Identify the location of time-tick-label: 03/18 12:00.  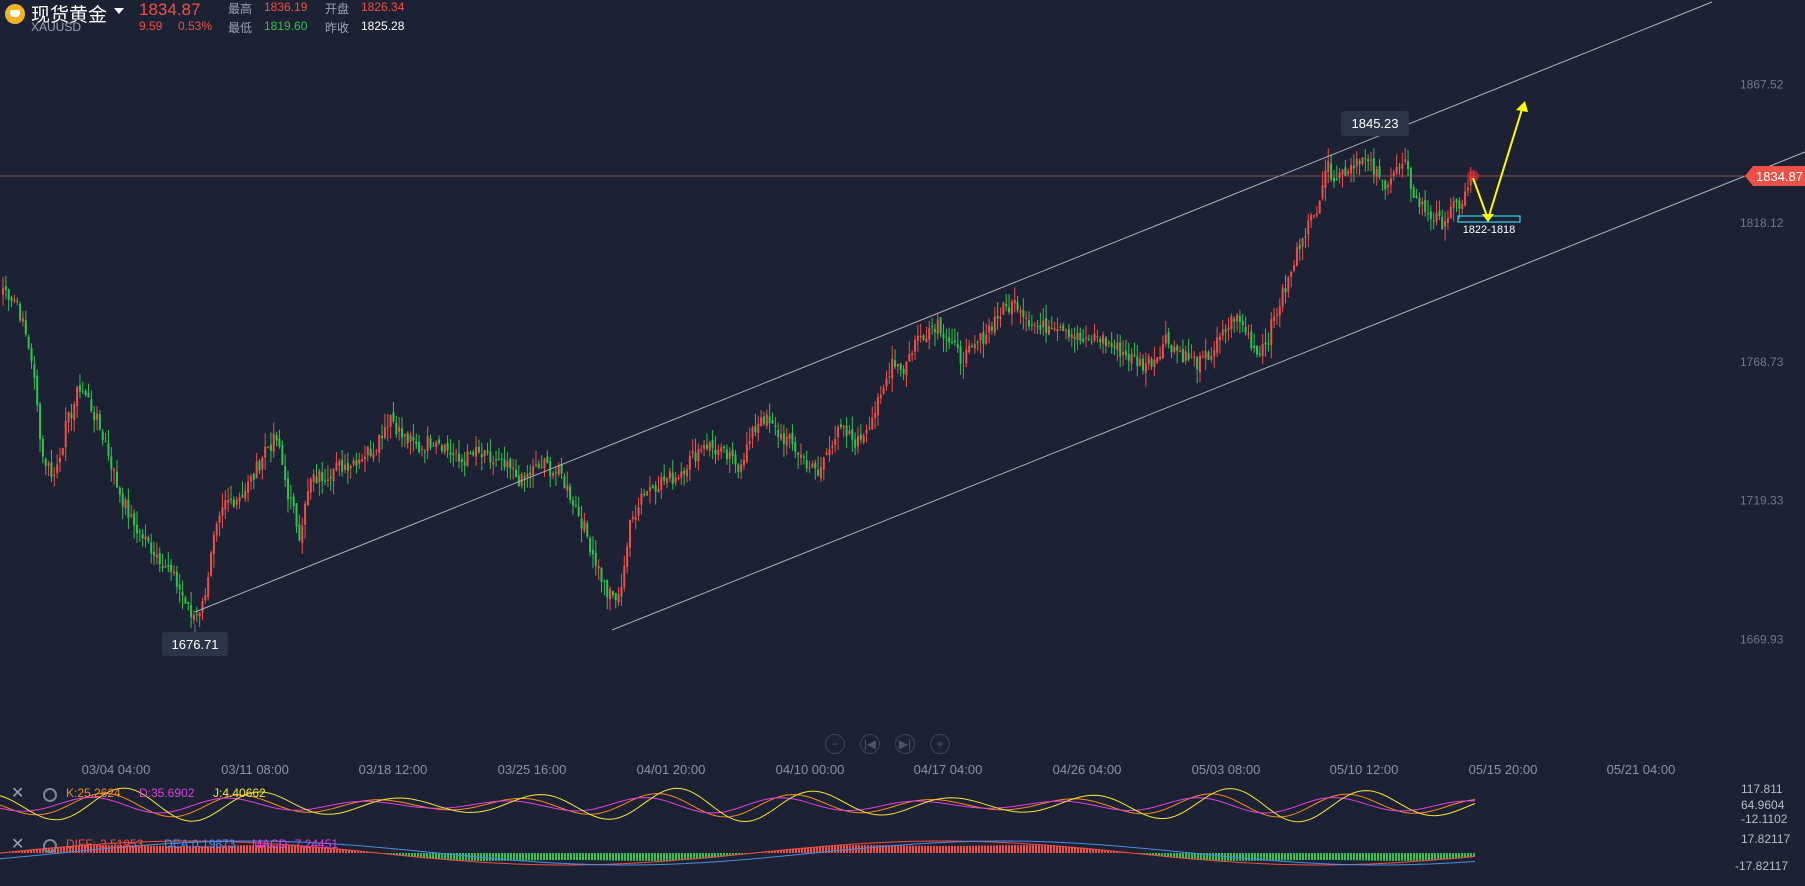
(393, 769).